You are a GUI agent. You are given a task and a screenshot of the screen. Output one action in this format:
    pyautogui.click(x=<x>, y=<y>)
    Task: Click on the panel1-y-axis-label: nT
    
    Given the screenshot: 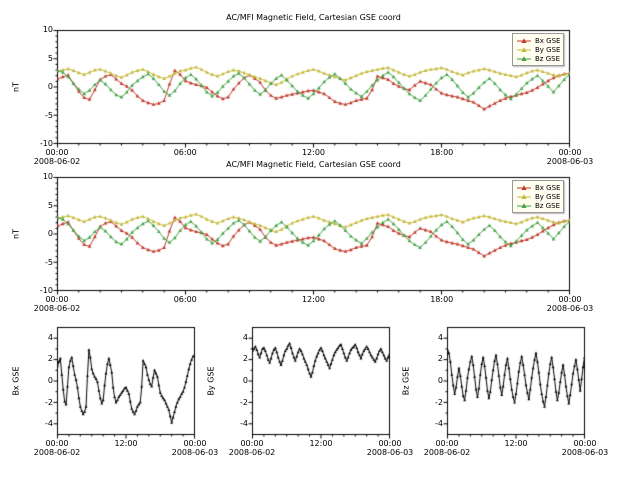 What is the action you would take?
    pyautogui.click(x=16, y=87)
    